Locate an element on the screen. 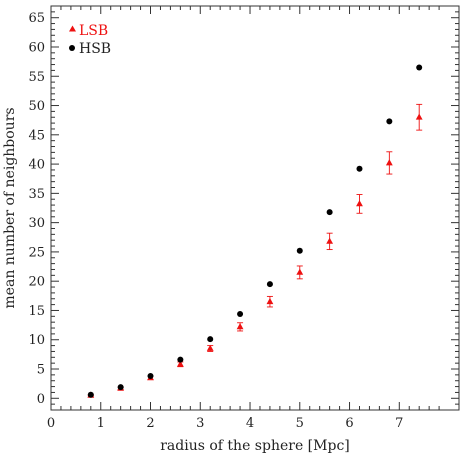 This screenshot has width=463, height=456. y-tick-label: 25 is located at coordinates (36, 252).